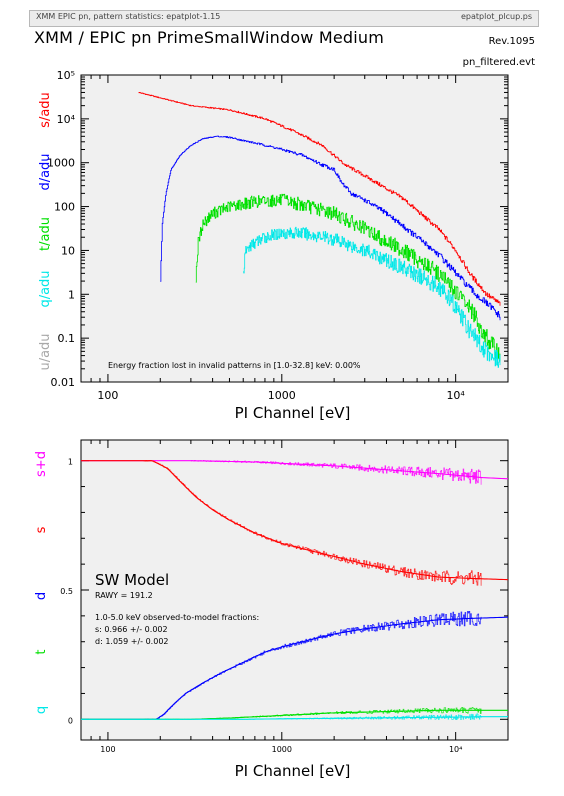  What do you see at coordinates (45, 351) in the screenshot?
I see `y-axis-label-u-adu: u/adu` at bounding box center [45, 351].